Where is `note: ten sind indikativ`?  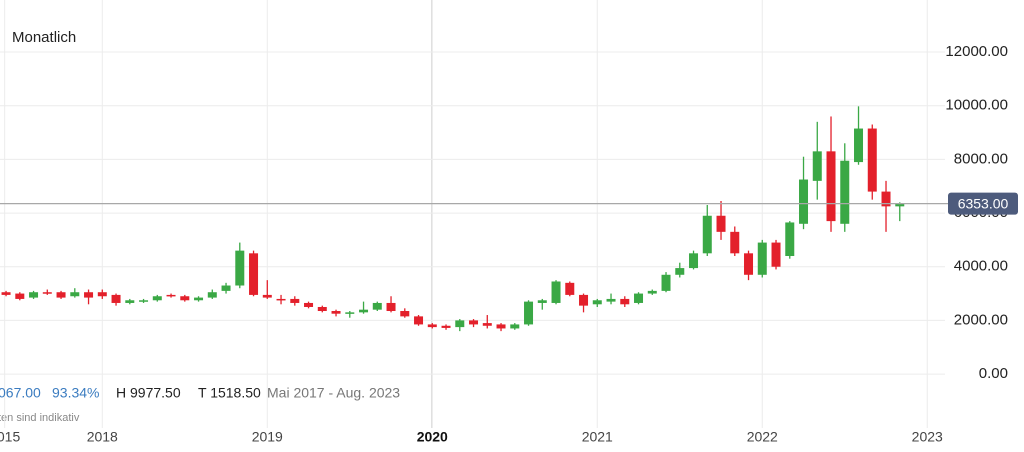 note: ten sind indikativ is located at coordinates (40, 418).